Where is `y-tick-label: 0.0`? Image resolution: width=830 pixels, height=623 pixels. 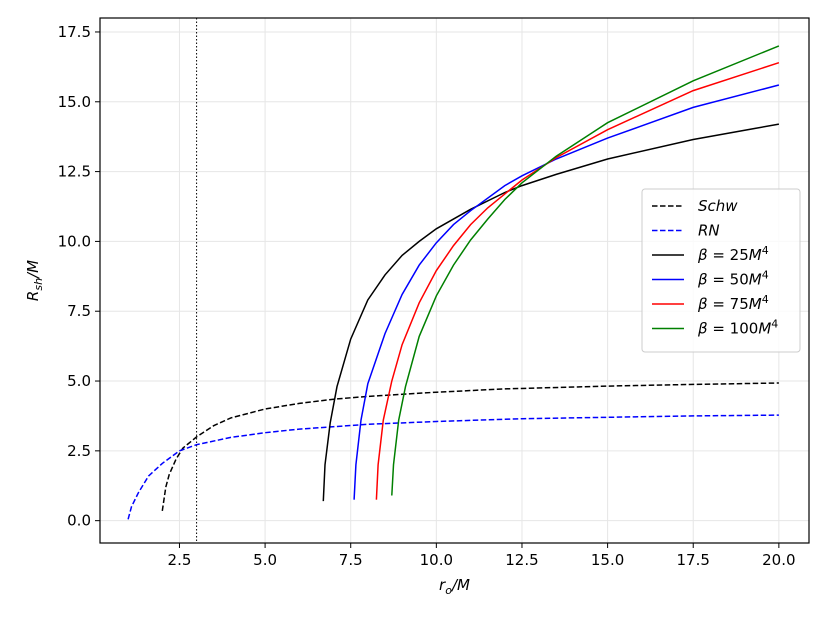 y-tick-label: 0.0 is located at coordinates (79, 521).